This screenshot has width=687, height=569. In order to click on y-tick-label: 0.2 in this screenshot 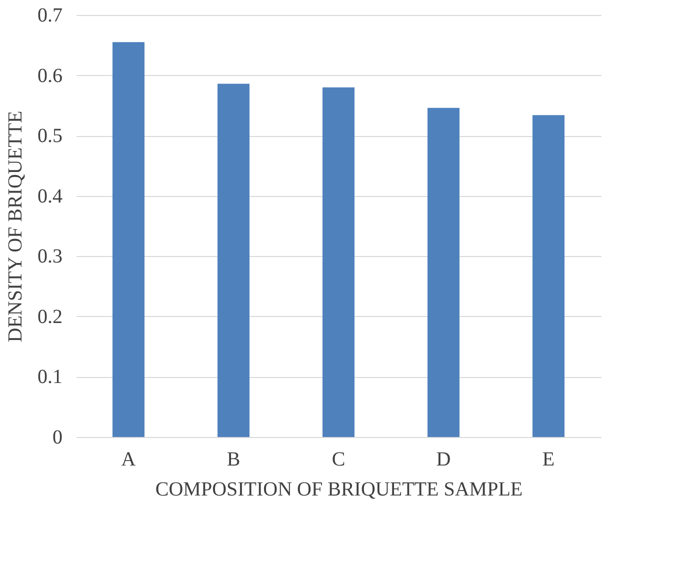, I will do `click(50, 317)`.